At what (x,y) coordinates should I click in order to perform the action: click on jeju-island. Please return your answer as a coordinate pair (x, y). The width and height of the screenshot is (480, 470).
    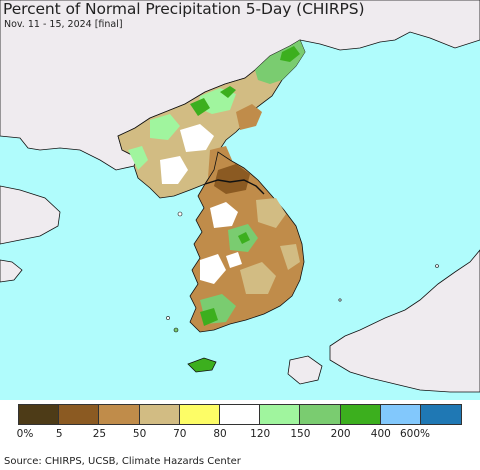
    Looking at the image, I should click on (202, 365).